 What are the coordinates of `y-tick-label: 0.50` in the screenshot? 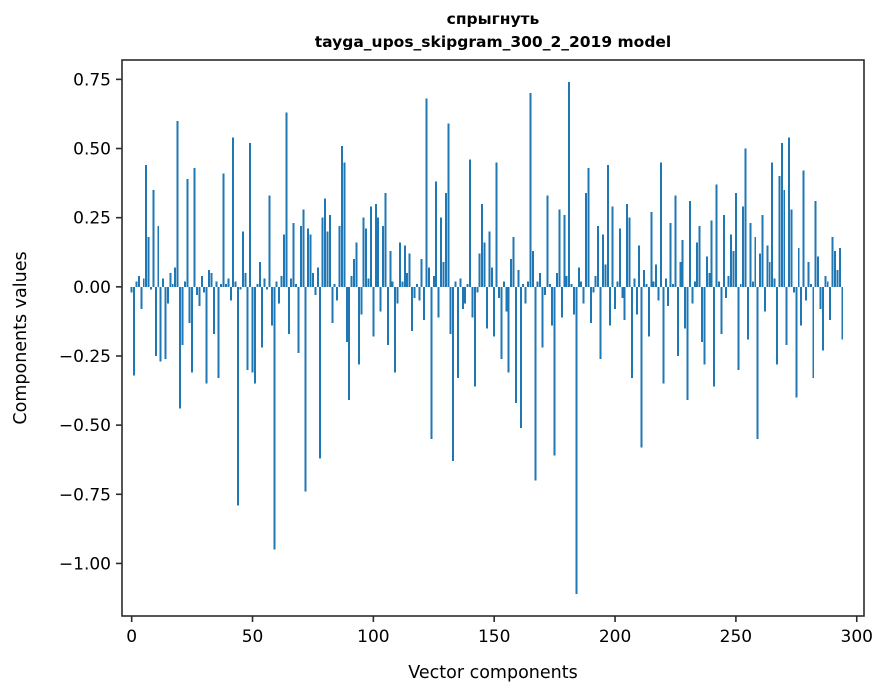 It's located at (92, 150).